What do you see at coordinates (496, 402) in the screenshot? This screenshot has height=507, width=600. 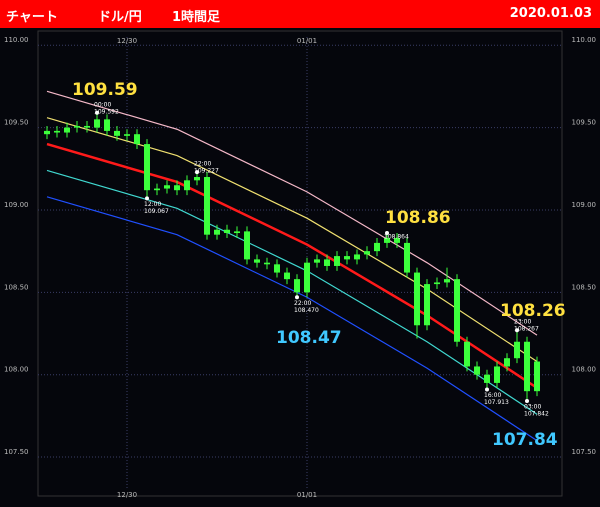 I see `annotation-price: 107.913` at bounding box center [496, 402].